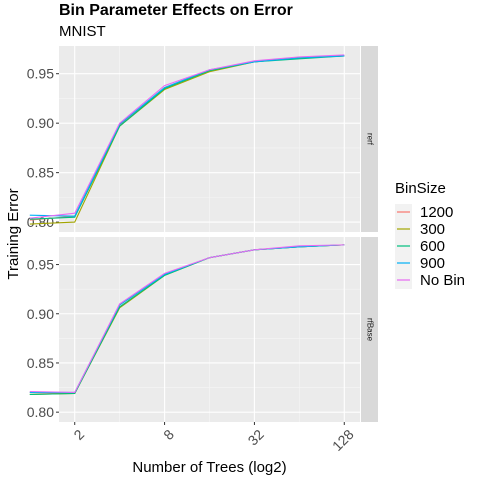  What do you see at coordinates (176, 10) in the screenshot?
I see `chart-title: Bin Parameter Effects on Error` at bounding box center [176, 10].